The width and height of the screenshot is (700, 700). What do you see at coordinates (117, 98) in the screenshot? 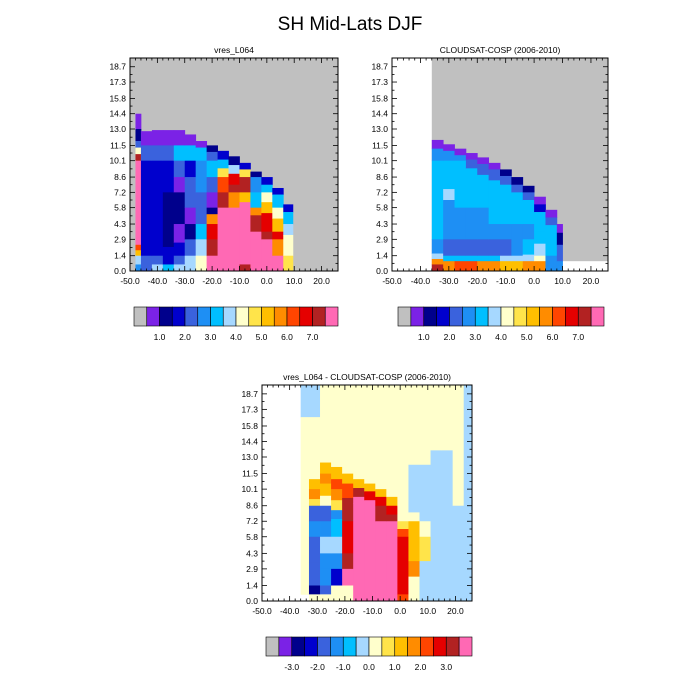
I see `y-tick-label: 15.8` at bounding box center [117, 98].